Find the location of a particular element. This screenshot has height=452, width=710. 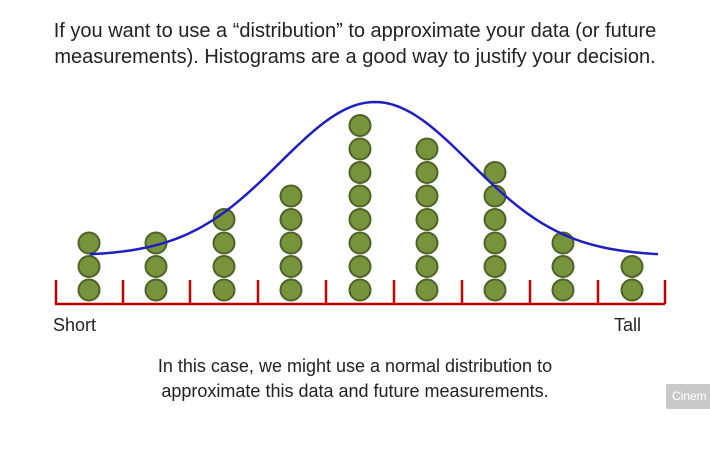

short-label: Short is located at coordinates (74, 325).